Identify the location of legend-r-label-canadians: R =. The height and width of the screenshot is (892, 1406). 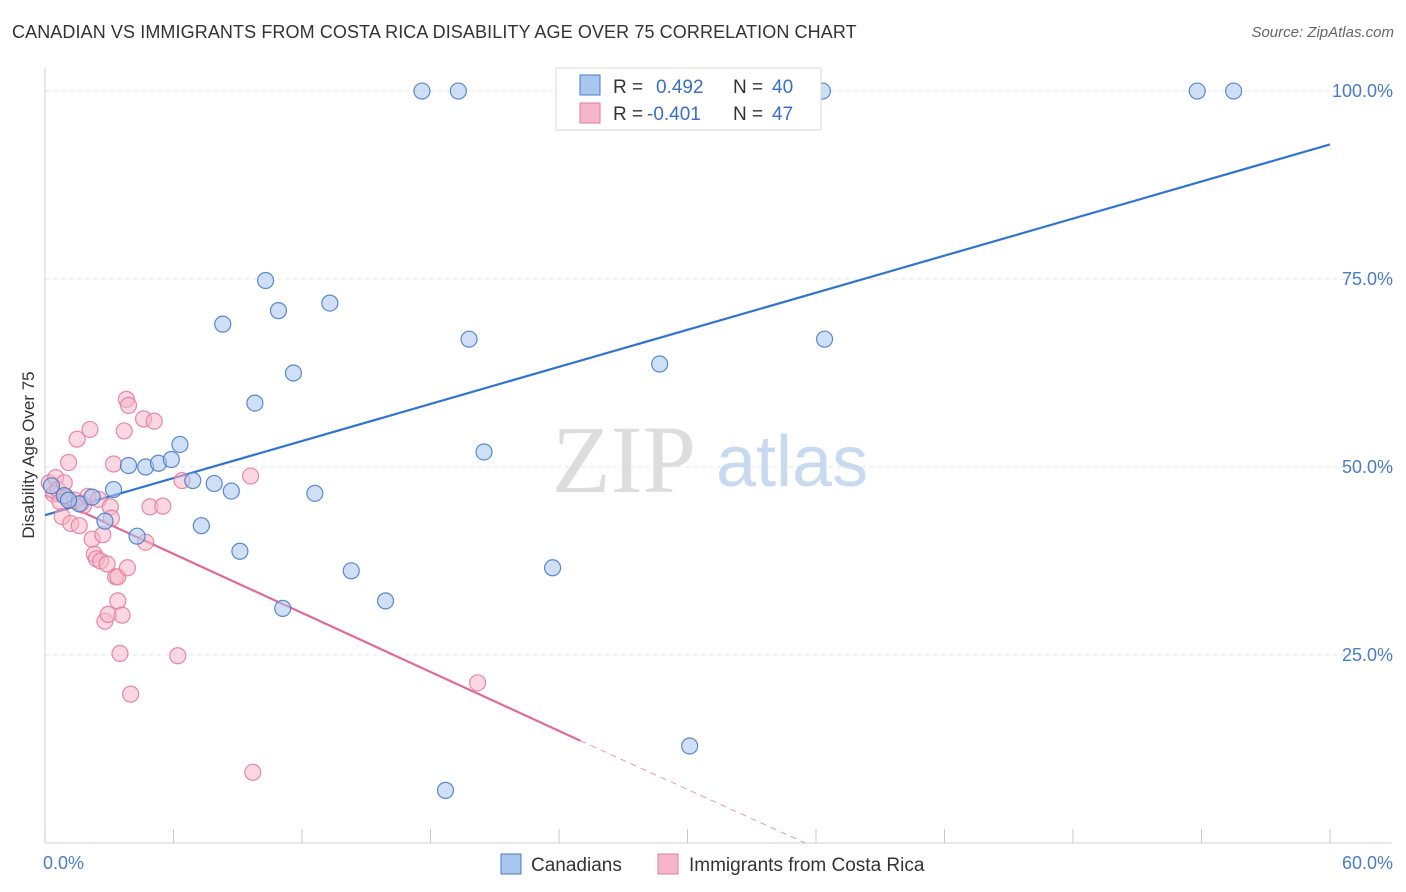
(628, 87).